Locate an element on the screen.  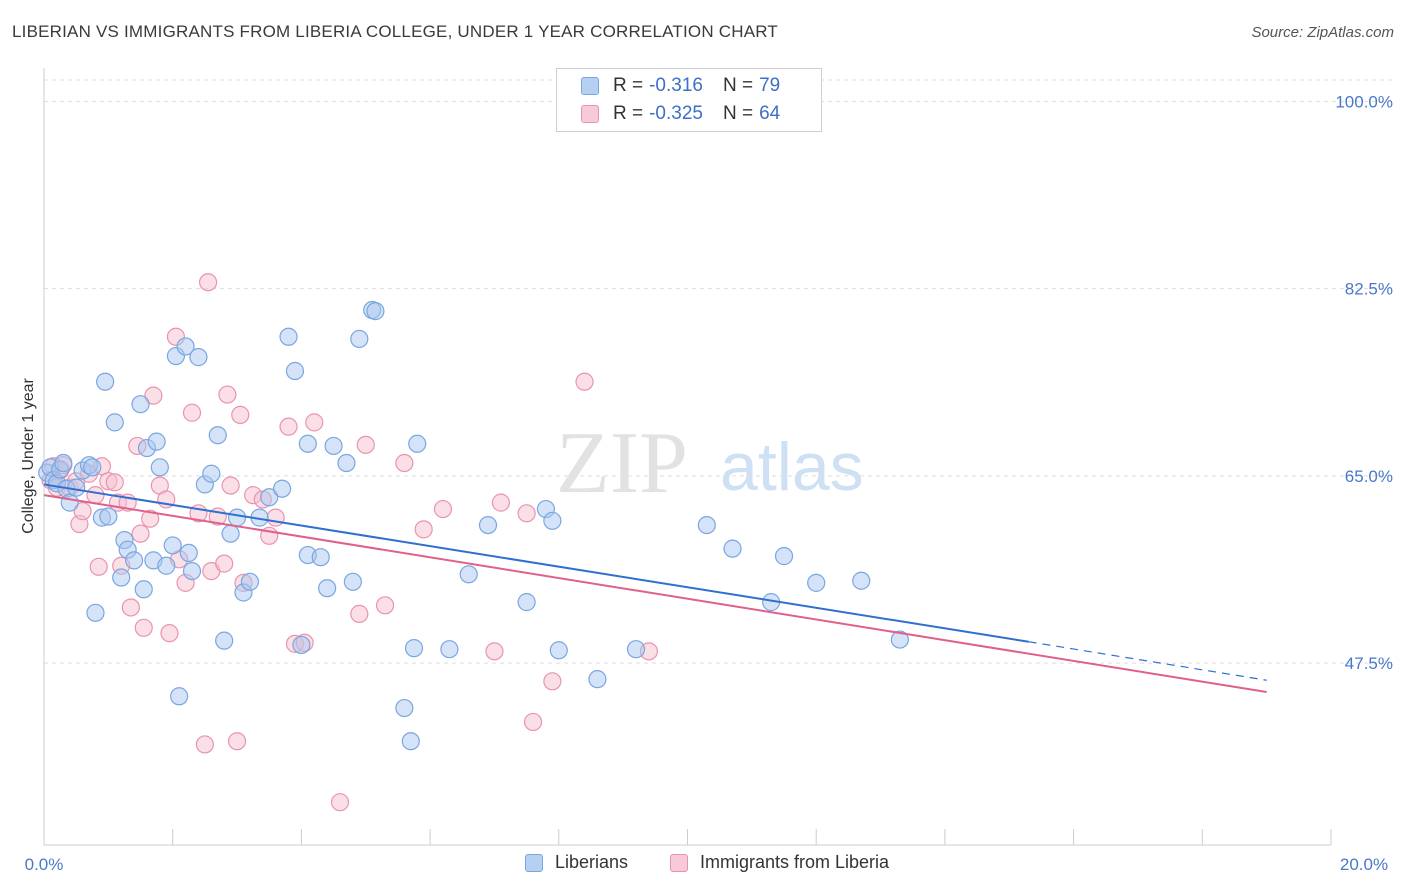
legend-n-label: N = is located at coordinates (738, 113).